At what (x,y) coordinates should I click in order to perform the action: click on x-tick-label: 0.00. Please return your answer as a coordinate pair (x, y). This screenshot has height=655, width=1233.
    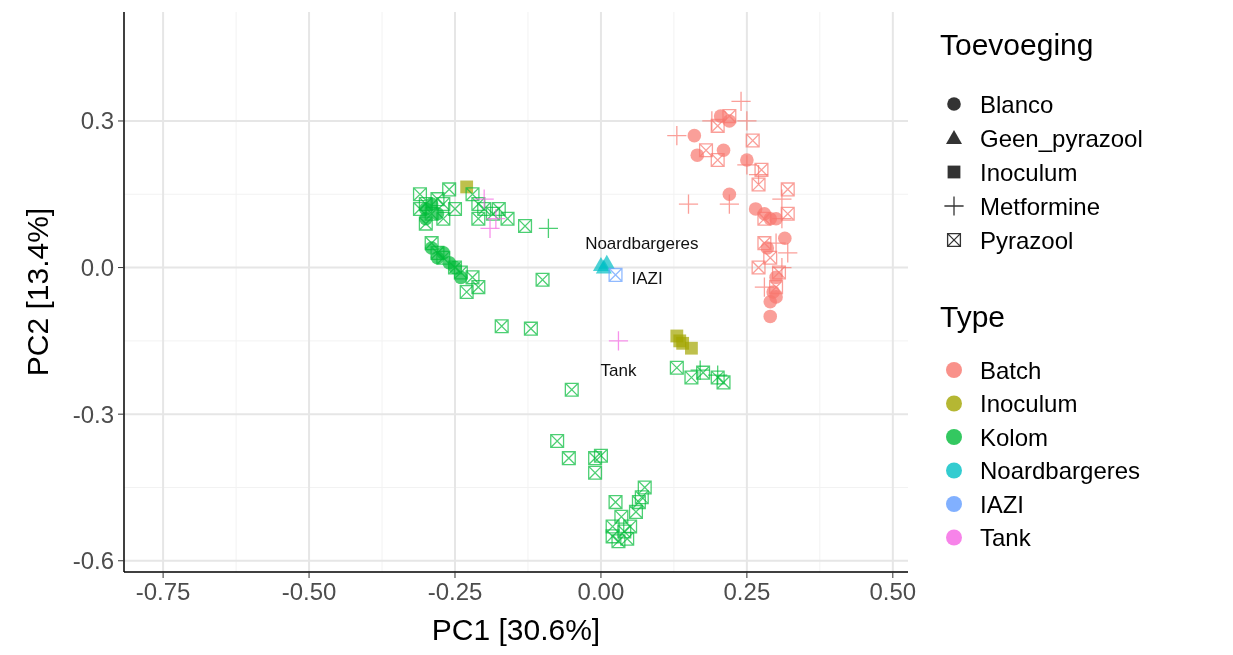
    Looking at the image, I should click on (601, 591).